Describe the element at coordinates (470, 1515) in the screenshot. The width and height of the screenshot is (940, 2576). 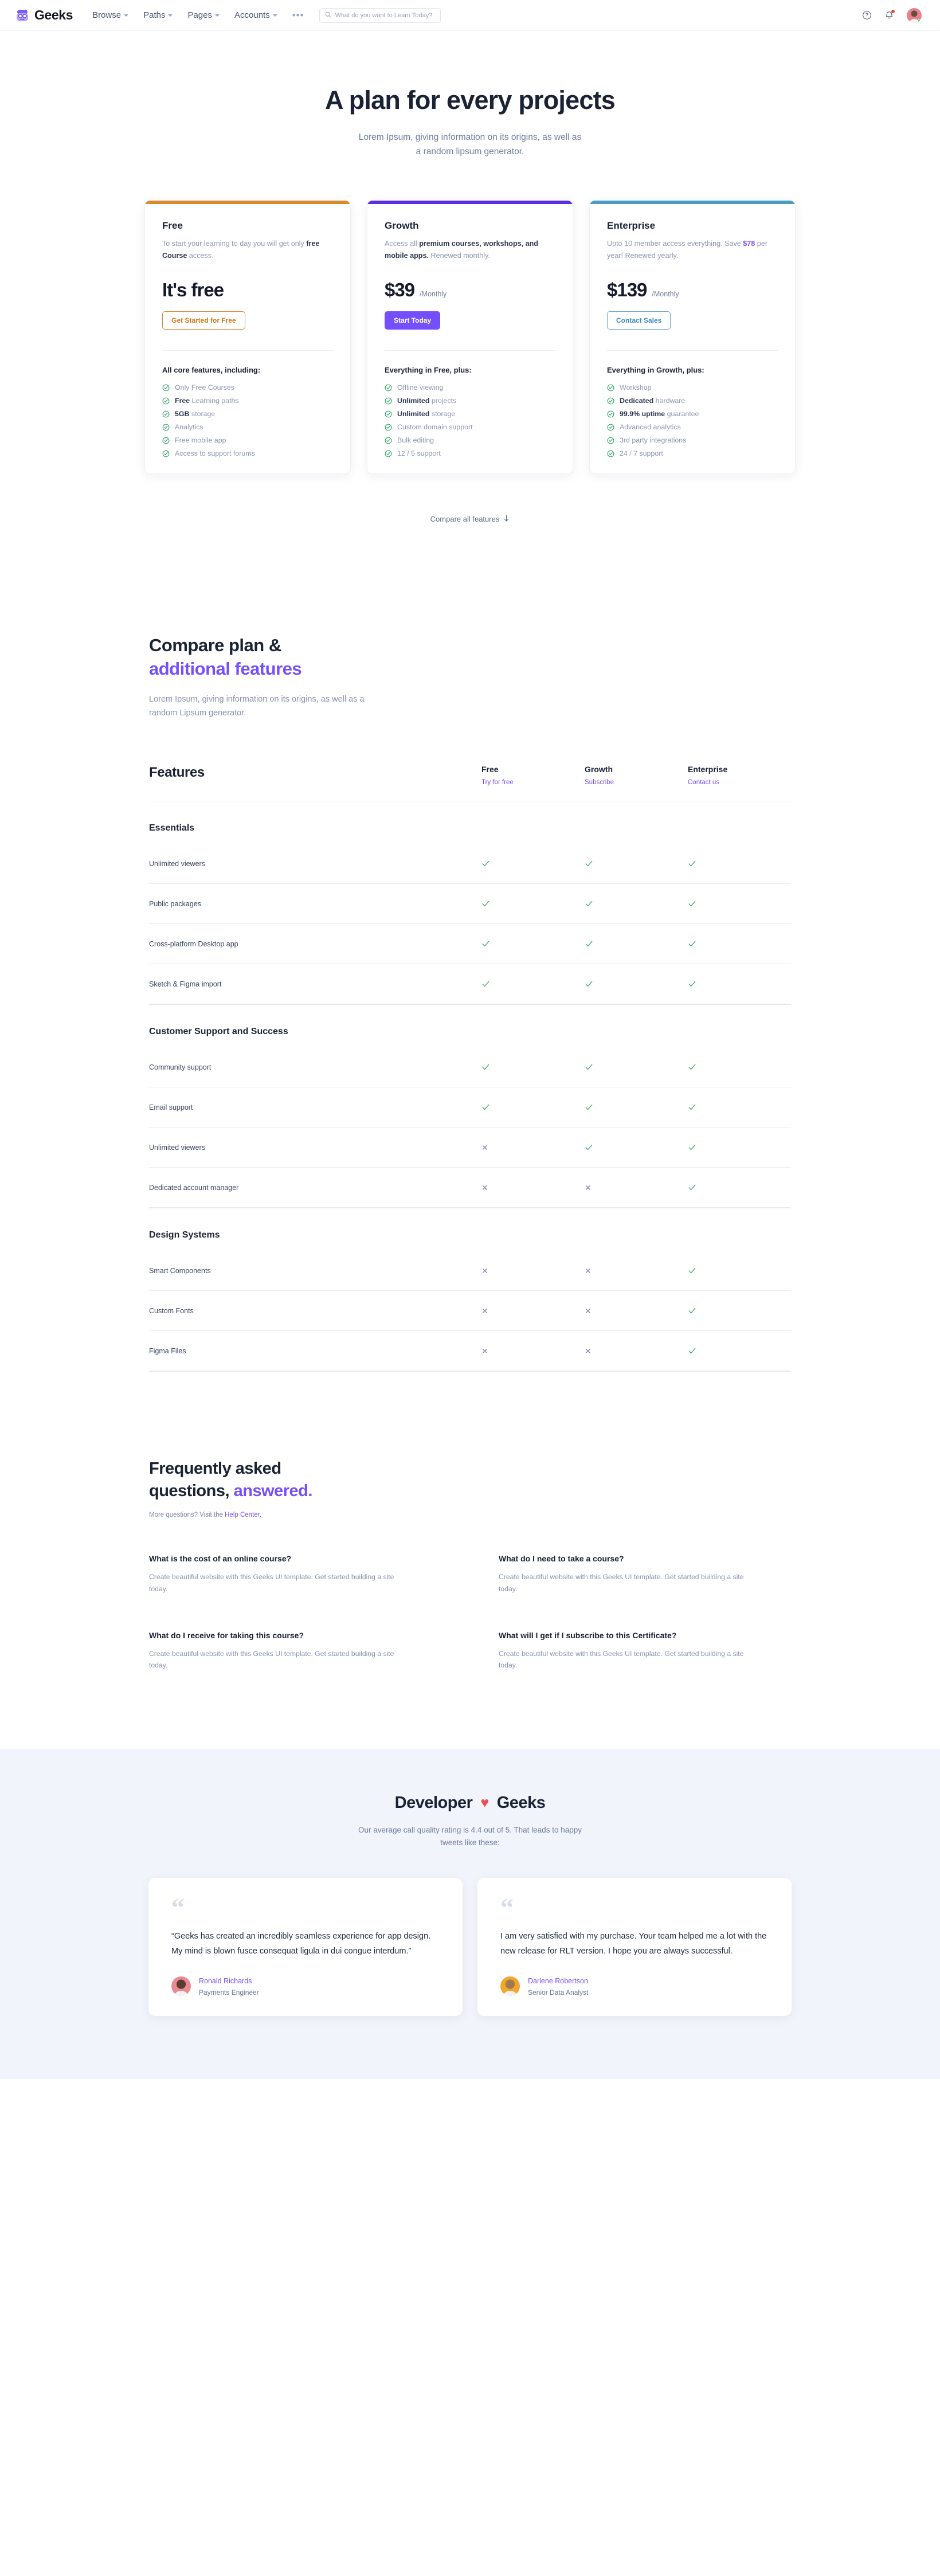
I see `faq-more-questions: More questions? Visit the Help Center.` at that location.